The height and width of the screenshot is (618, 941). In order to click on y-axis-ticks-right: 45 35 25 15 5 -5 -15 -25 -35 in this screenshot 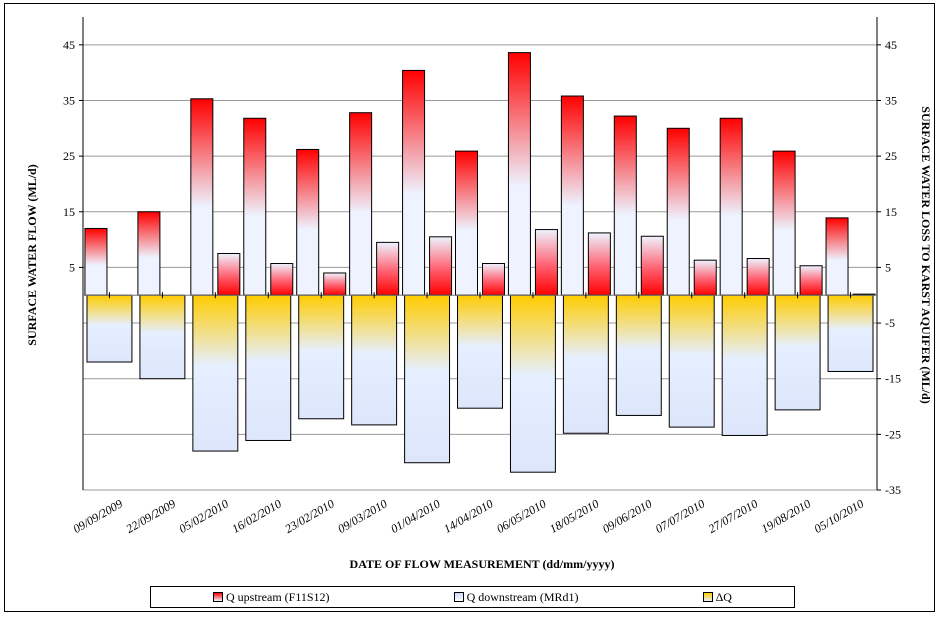, I will do `click(889, 267)`.